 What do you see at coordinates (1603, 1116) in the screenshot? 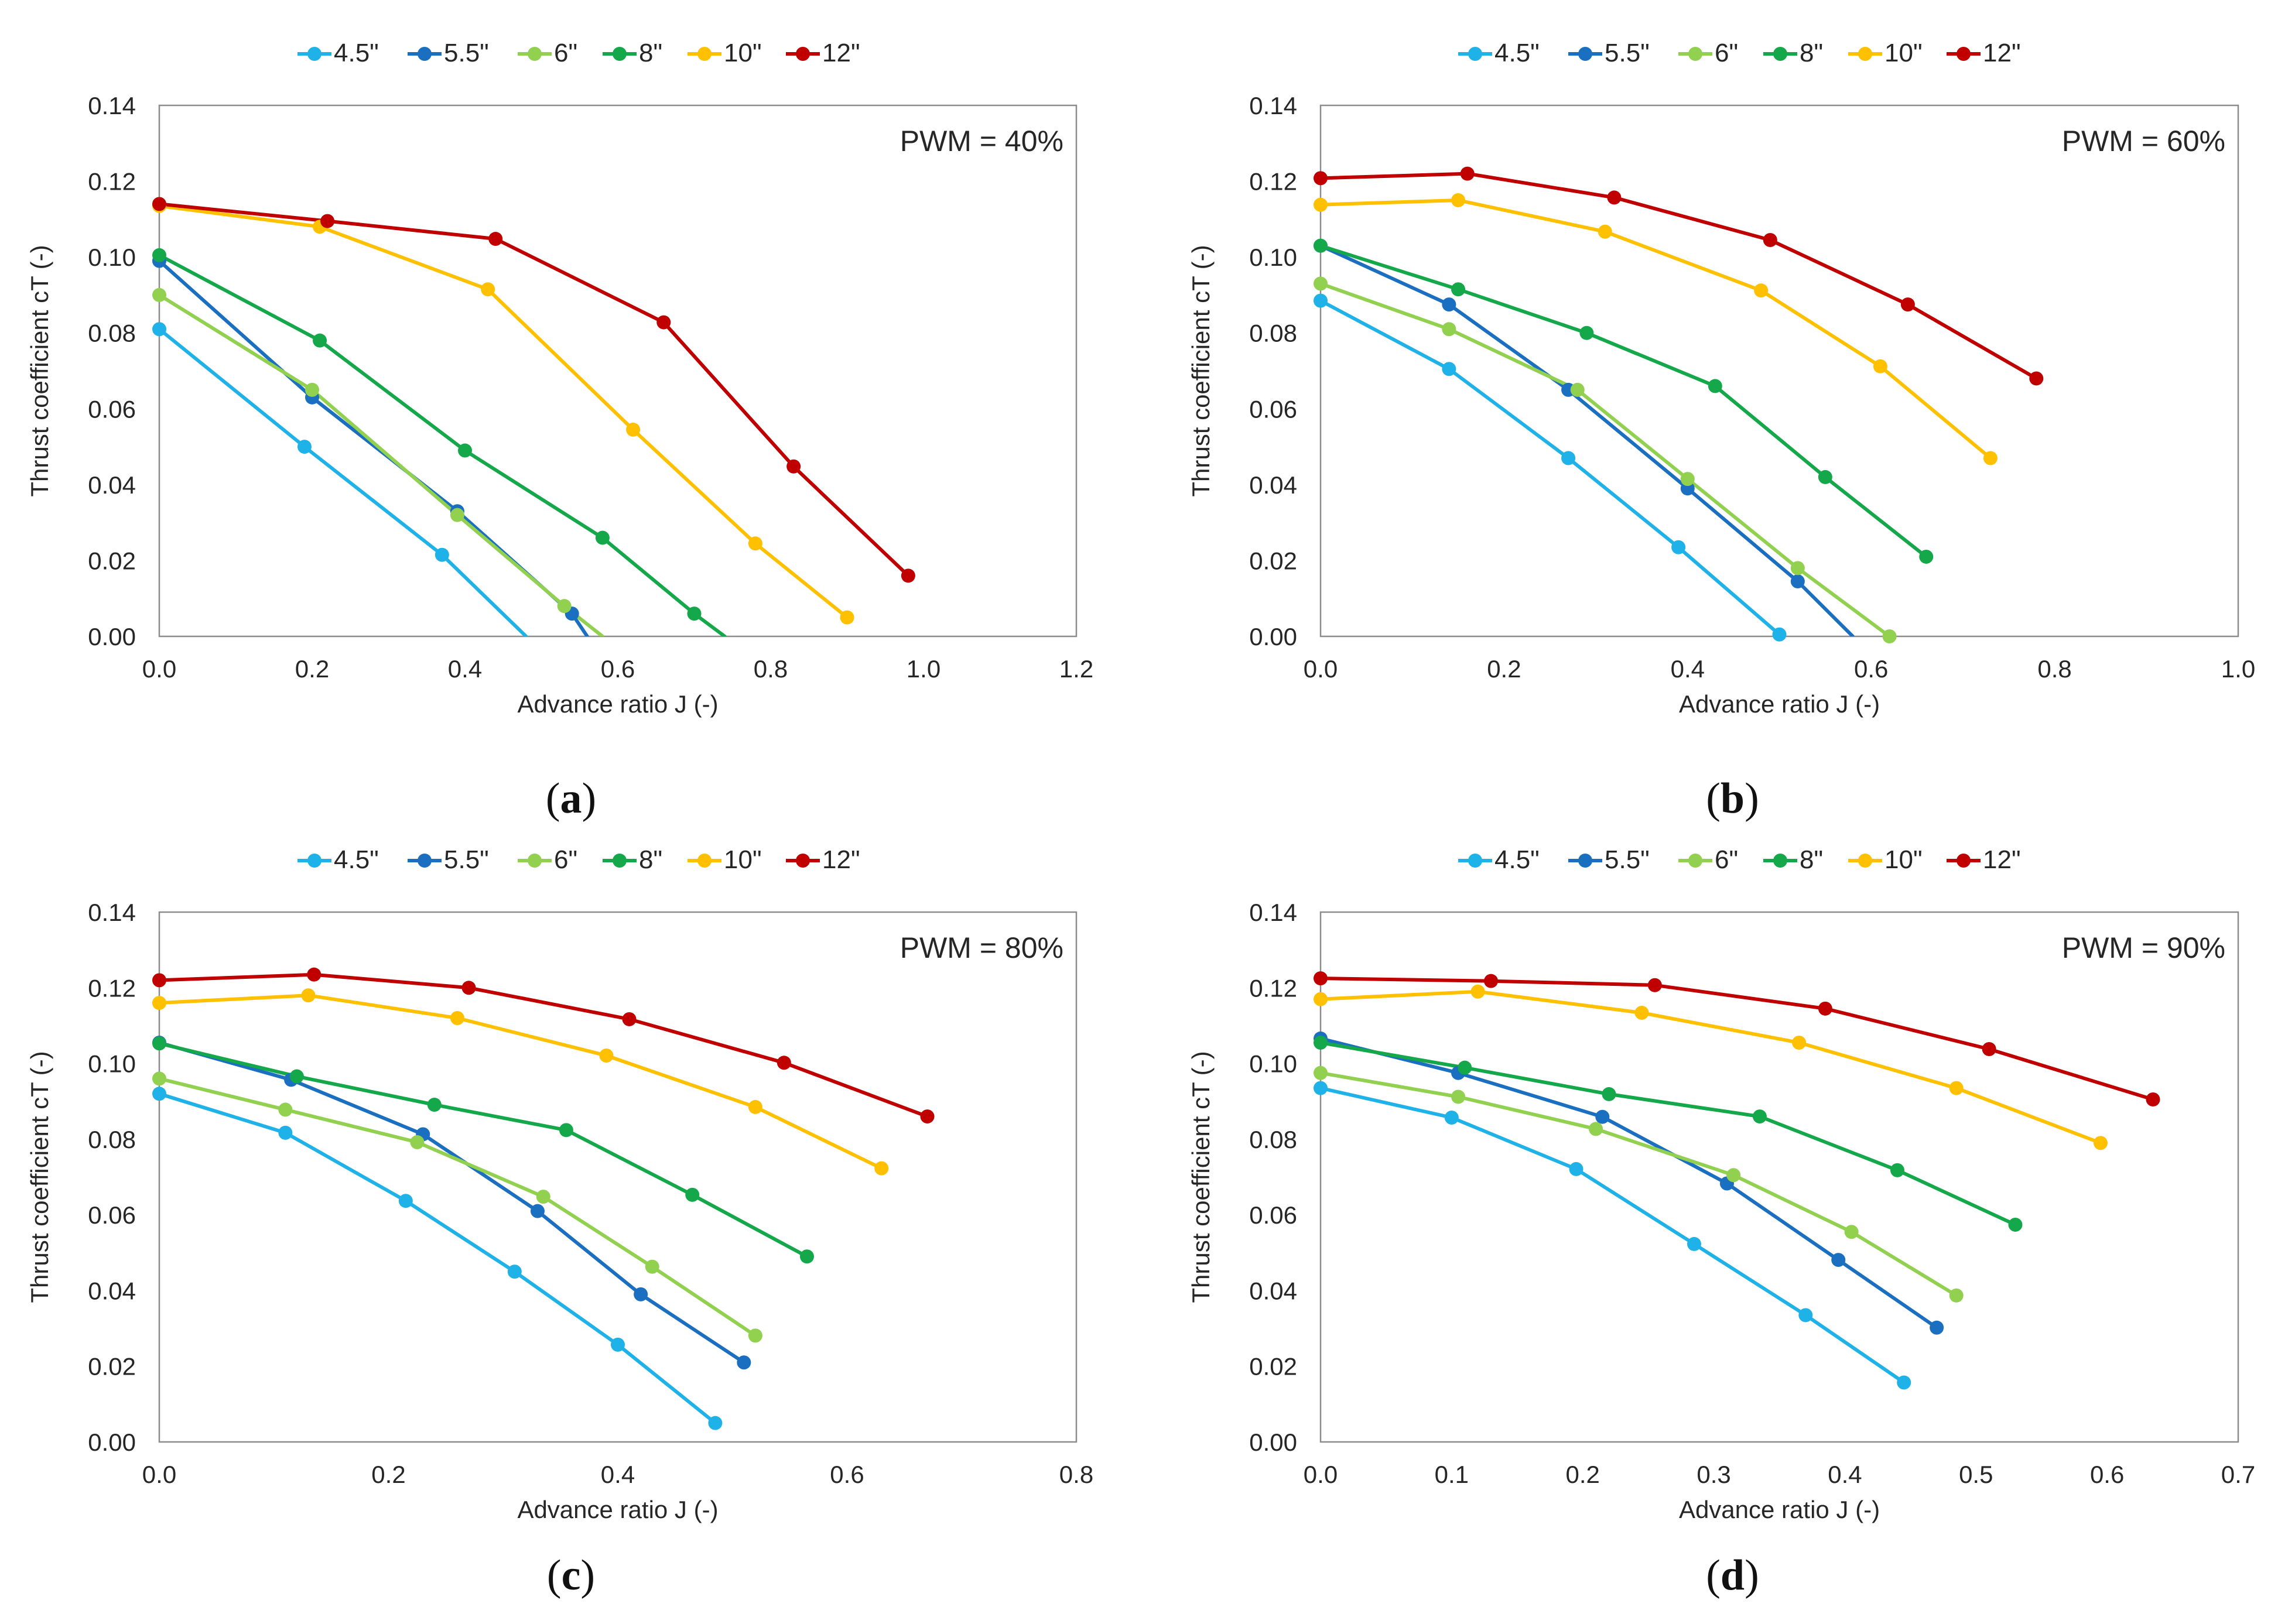
I see `data-point-5-5in` at bounding box center [1603, 1116].